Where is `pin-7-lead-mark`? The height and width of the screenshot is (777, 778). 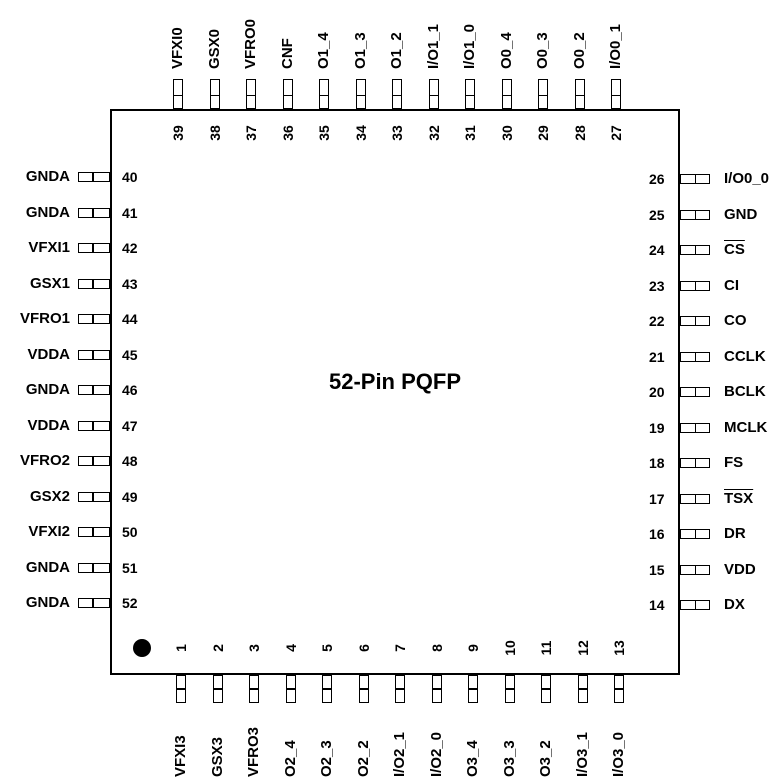
pin-7-lead-mark is located at coordinates (400, 689).